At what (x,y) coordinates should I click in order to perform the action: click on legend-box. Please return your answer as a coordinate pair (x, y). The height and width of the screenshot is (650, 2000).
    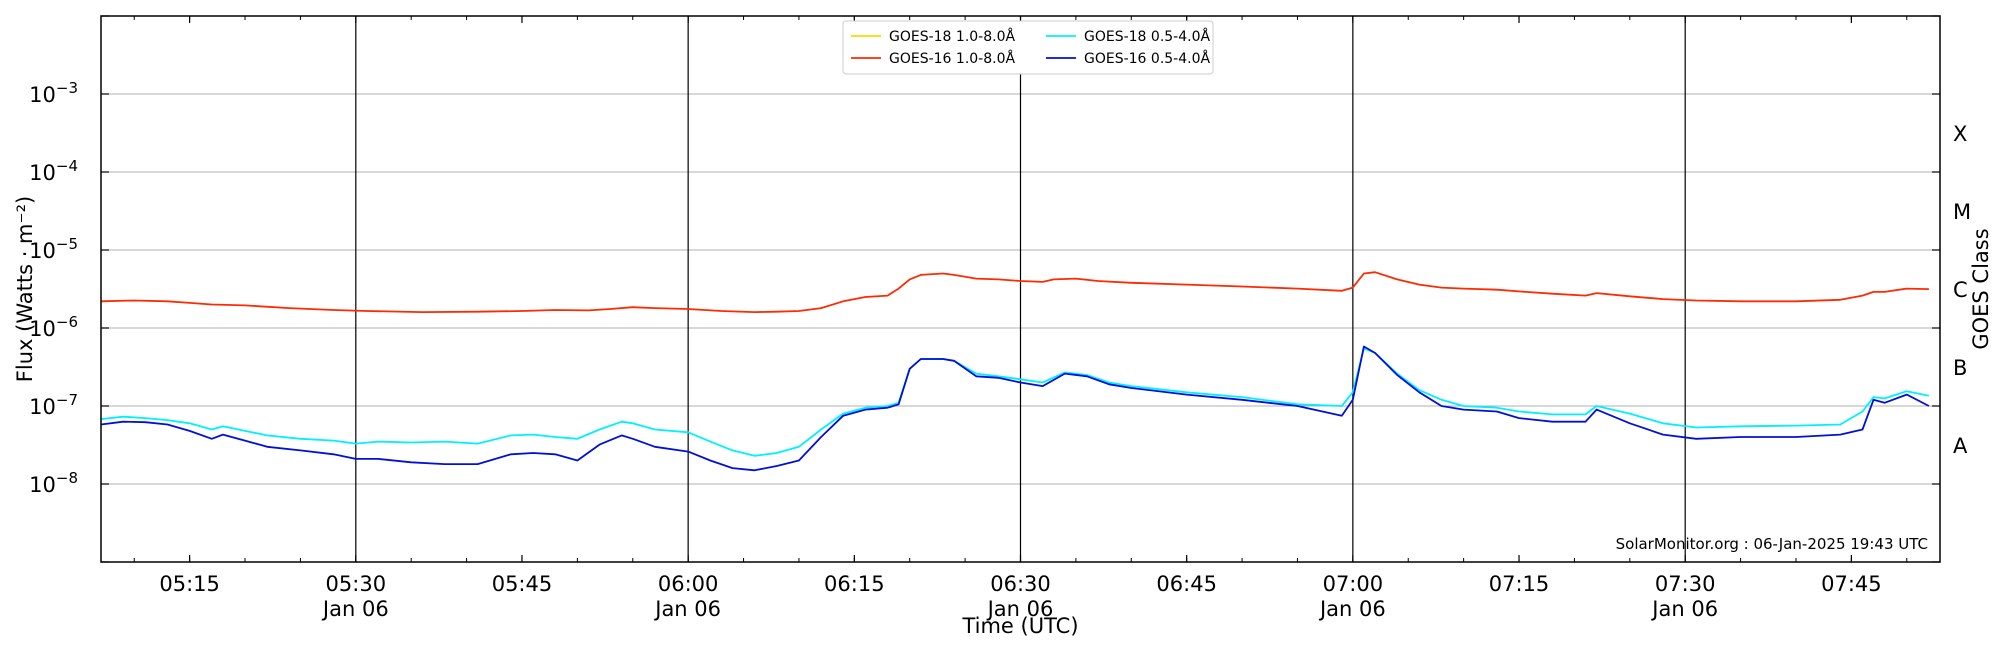
    Looking at the image, I should click on (1028, 47).